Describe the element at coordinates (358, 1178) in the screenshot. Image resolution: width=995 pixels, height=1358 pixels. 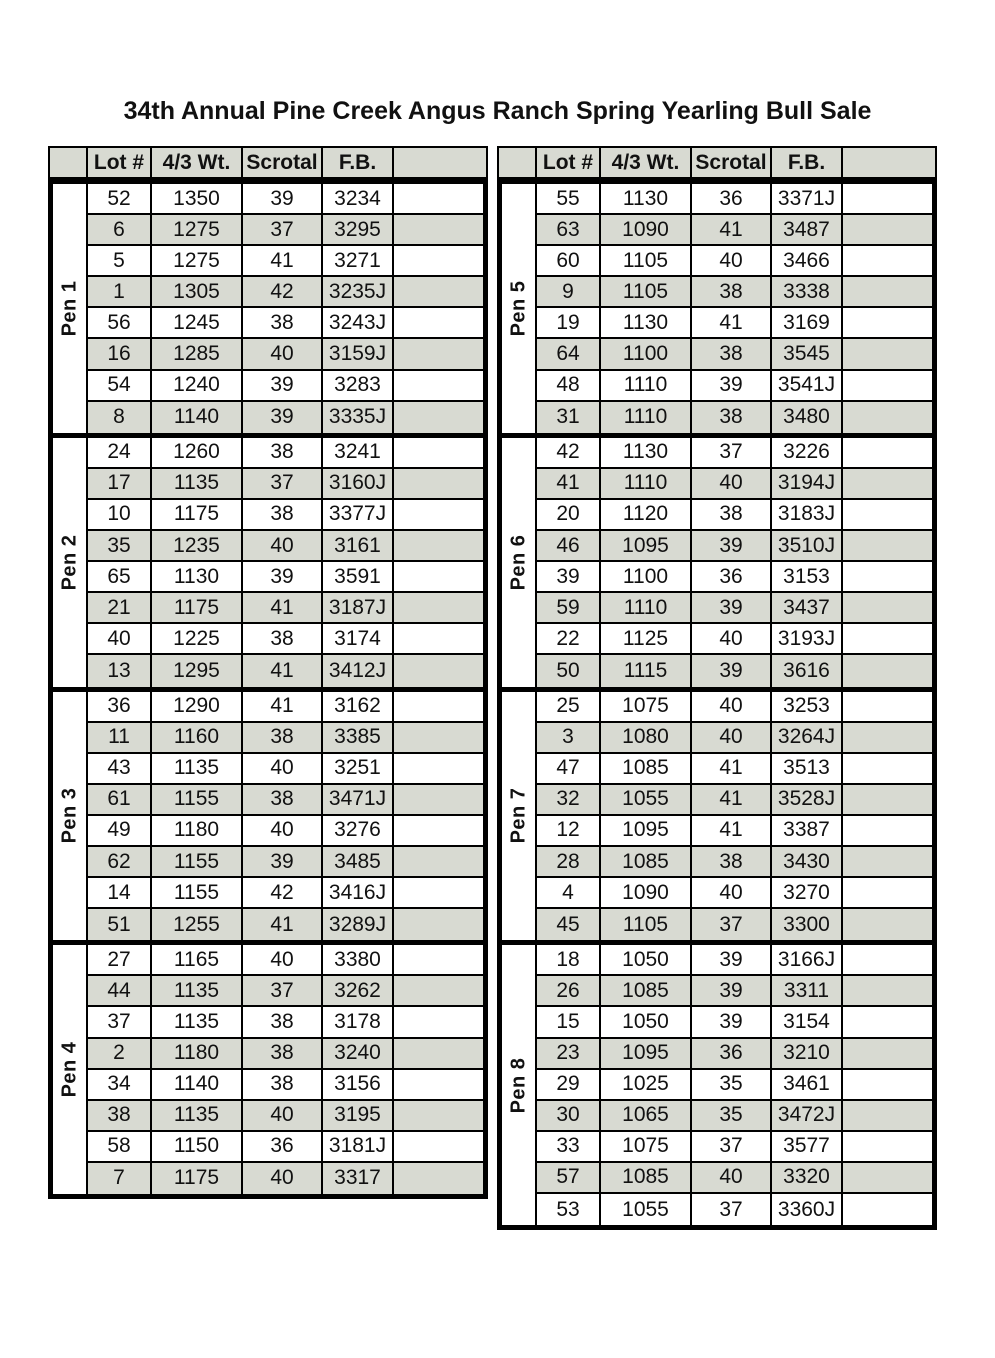
I see `fb-number-cell: 3317` at that location.